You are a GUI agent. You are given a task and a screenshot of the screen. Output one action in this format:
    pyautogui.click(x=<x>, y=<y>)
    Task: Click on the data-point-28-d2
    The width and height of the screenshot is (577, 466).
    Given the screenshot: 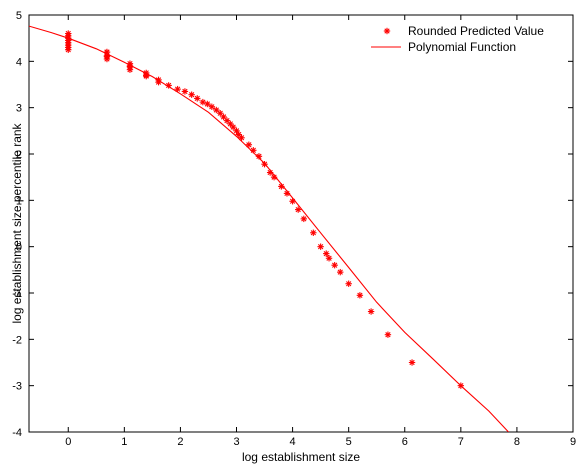 What is the action you would take?
    pyautogui.click(x=207, y=104)
    